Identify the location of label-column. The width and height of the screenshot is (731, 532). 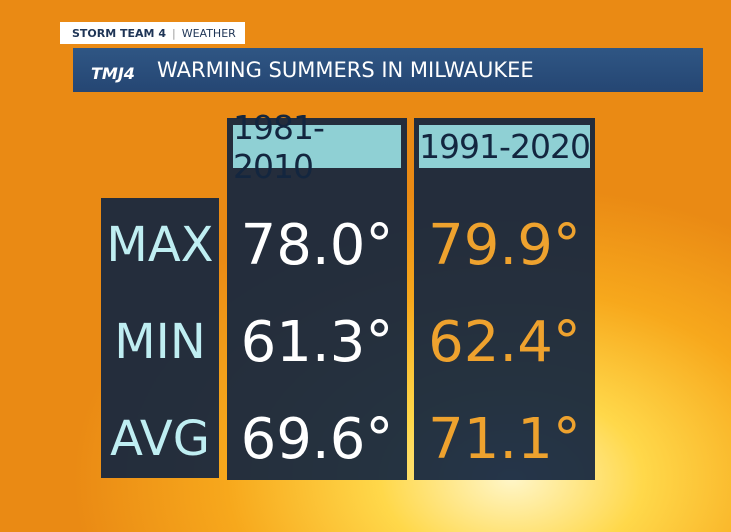
(160, 338).